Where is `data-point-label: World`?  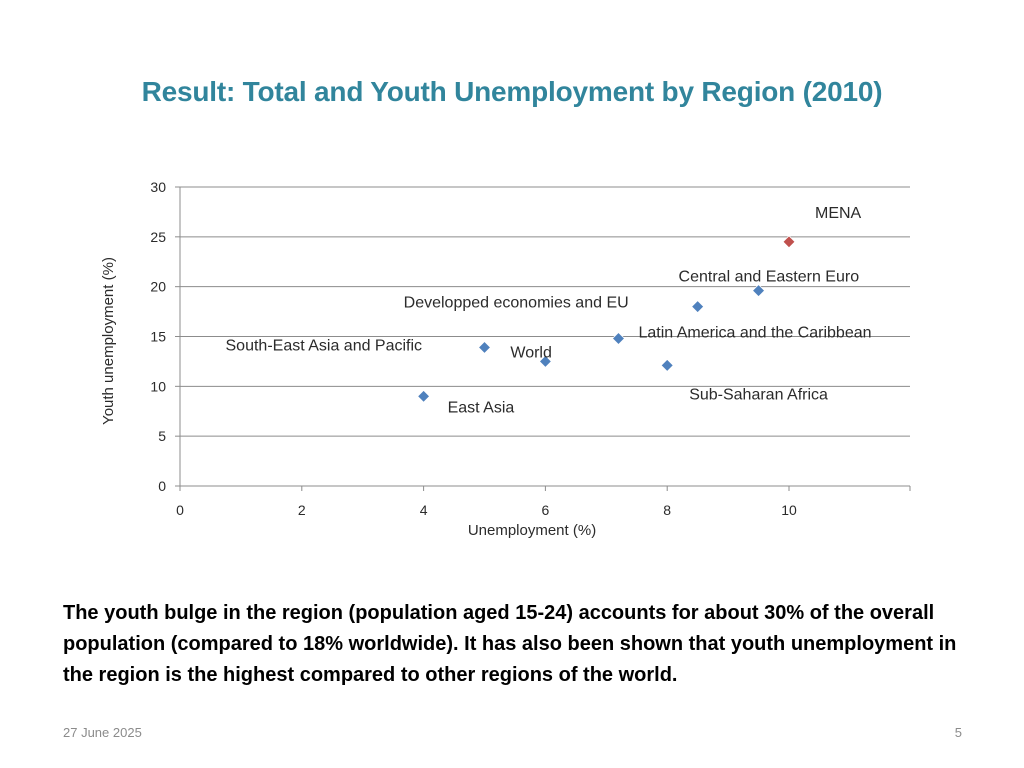
data-point-label: World is located at coordinates (531, 352).